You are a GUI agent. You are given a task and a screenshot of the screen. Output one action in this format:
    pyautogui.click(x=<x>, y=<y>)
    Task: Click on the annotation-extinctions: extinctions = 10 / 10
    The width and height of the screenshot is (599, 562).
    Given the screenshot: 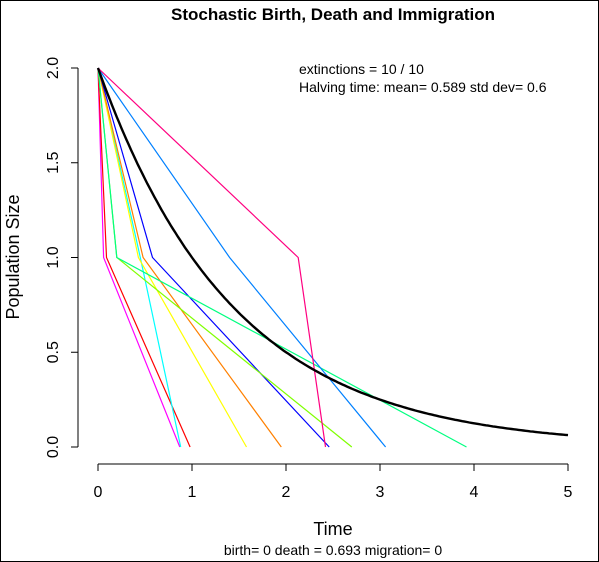 What is the action you would take?
    pyautogui.click(x=361, y=69)
    